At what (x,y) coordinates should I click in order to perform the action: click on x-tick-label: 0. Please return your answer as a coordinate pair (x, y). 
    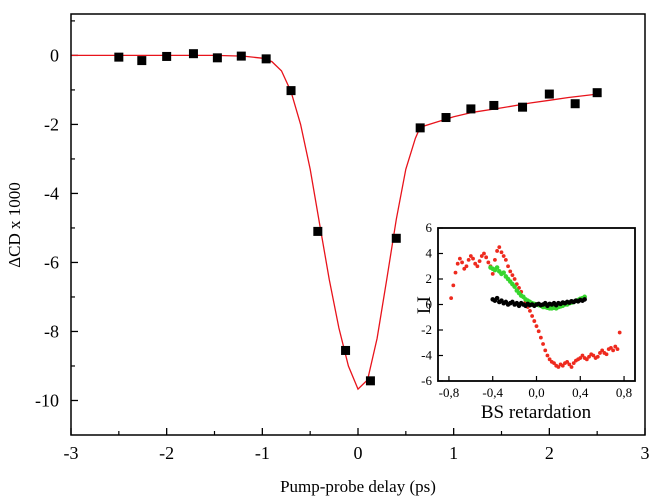
    Looking at the image, I should click on (358, 453).